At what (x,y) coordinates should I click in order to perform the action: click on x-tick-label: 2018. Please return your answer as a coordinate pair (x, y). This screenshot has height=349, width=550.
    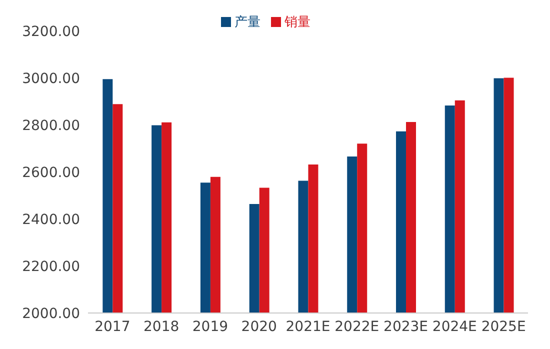
    Looking at the image, I should click on (162, 326).